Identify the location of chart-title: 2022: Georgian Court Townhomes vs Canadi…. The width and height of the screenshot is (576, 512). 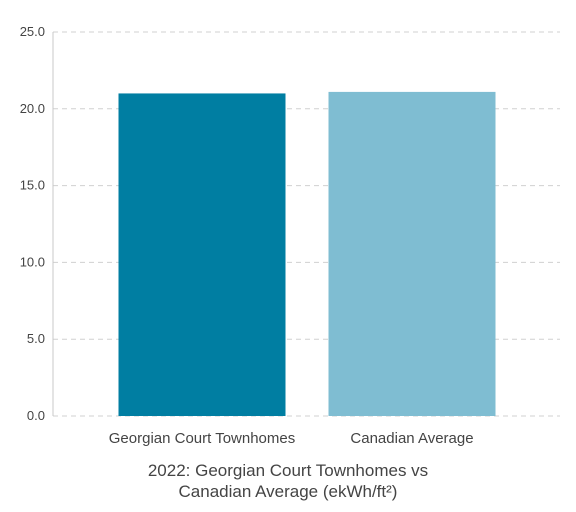
(288, 481).